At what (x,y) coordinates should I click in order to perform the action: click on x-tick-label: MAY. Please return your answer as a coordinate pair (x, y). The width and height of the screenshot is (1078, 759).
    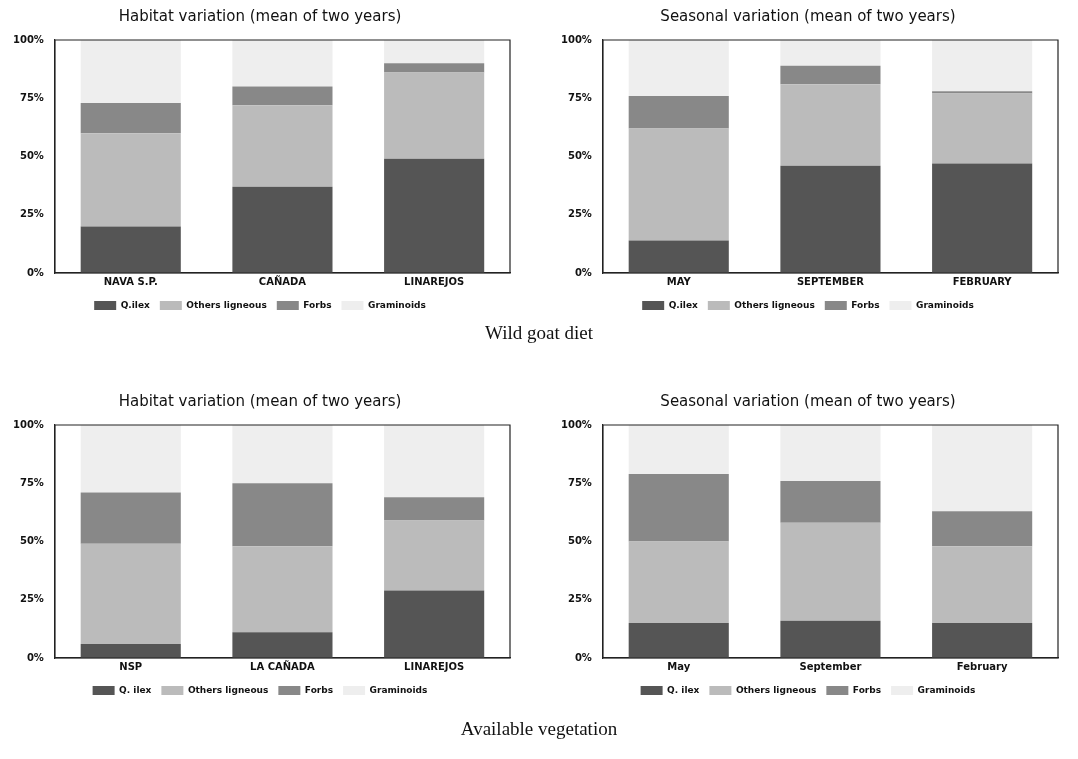
    Looking at the image, I should click on (679, 281).